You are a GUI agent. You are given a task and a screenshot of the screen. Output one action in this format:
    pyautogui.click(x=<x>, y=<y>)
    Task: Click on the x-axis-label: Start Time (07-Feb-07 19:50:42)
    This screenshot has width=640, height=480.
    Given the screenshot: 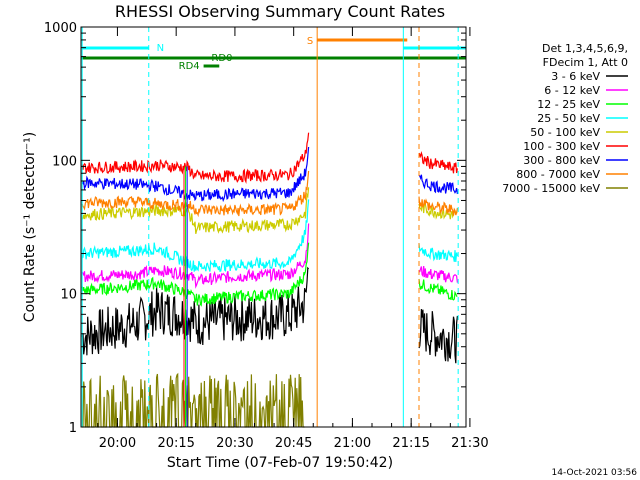 What is the action you would take?
    pyautogui.click(x=280, y=463)
    